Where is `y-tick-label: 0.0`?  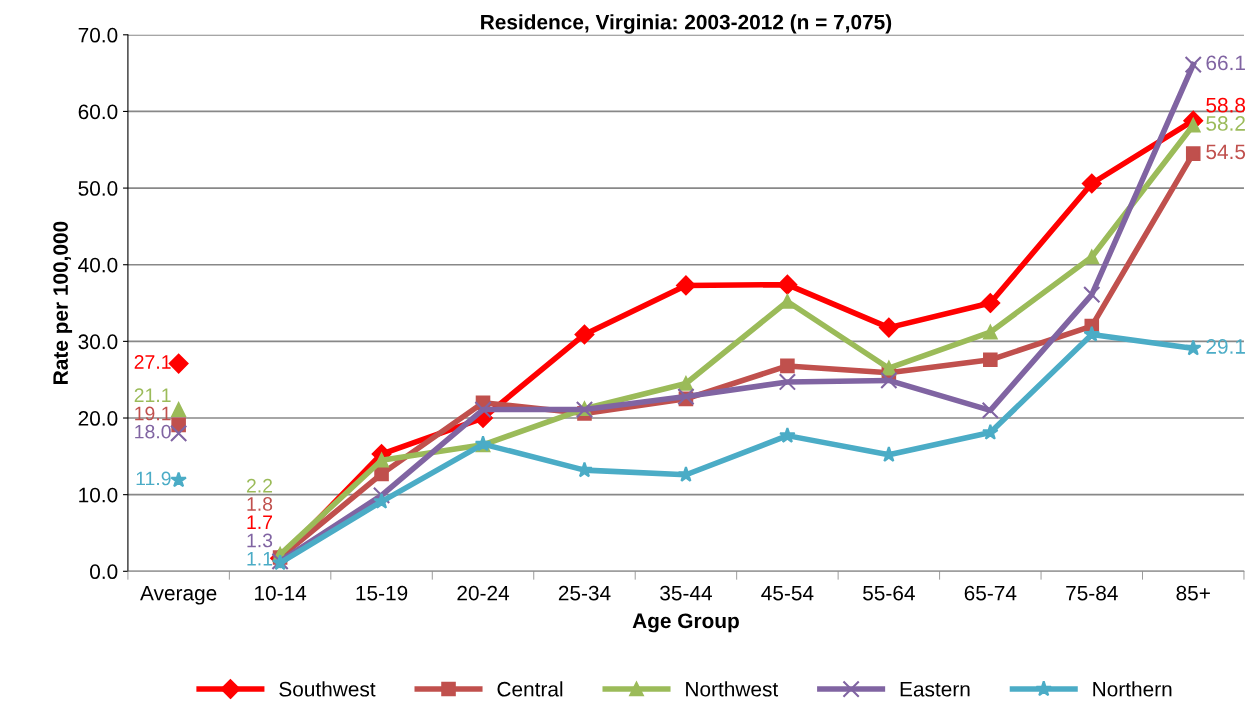 y-tick-label: 0.0 is located at coordinates (104, 572).